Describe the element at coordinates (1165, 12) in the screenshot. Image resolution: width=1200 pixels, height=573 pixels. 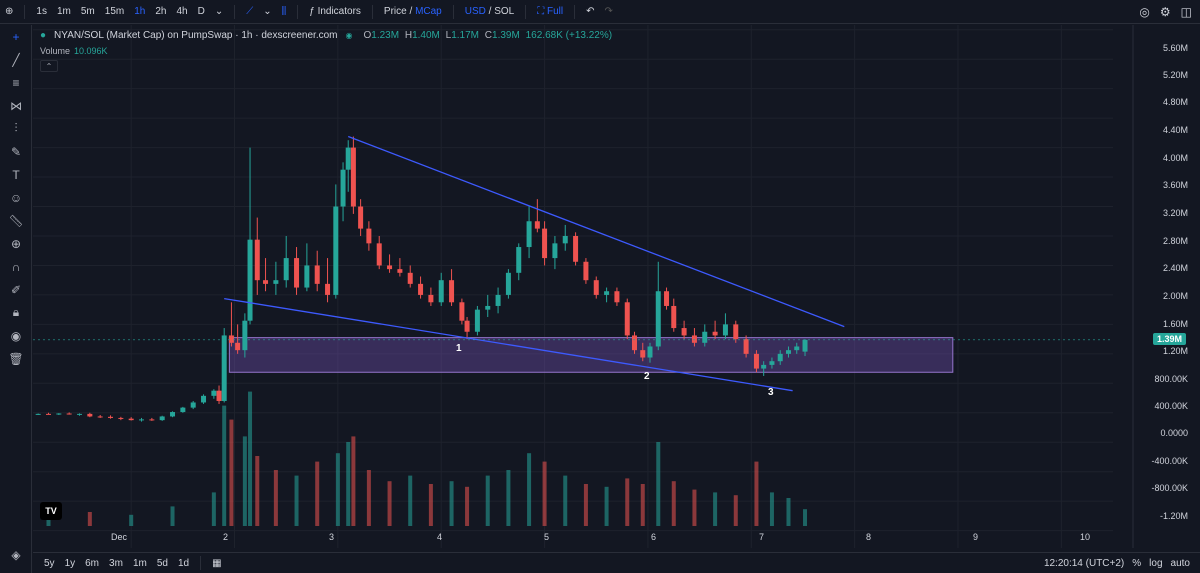
I see `gear-icon: ⚙` at that location.